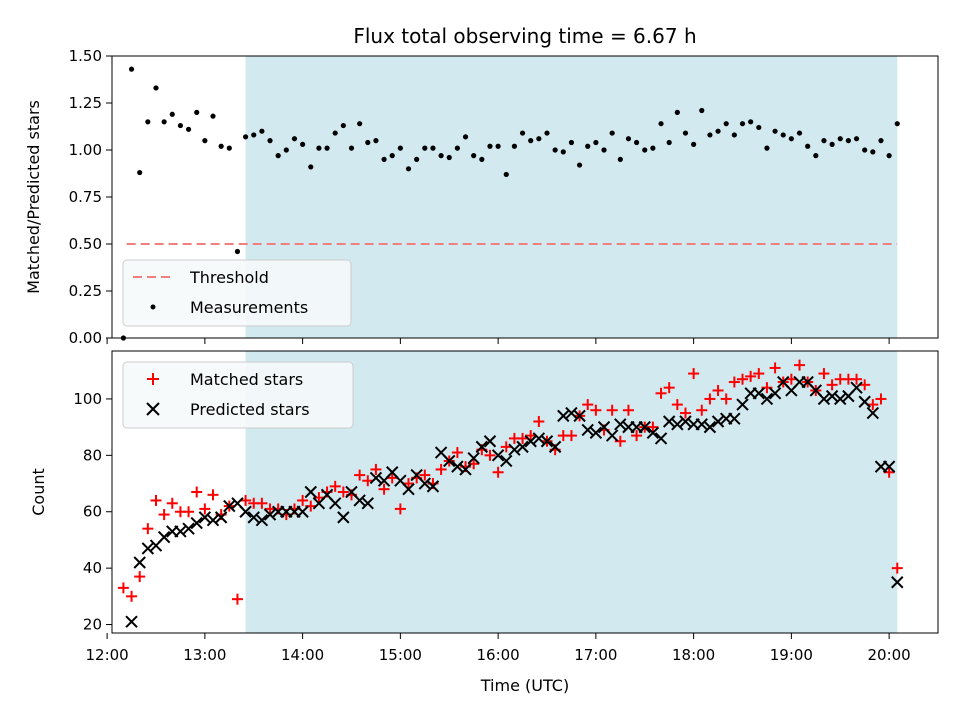  I want to click on bottom-y-tick-label: 100, so click(87, 399).